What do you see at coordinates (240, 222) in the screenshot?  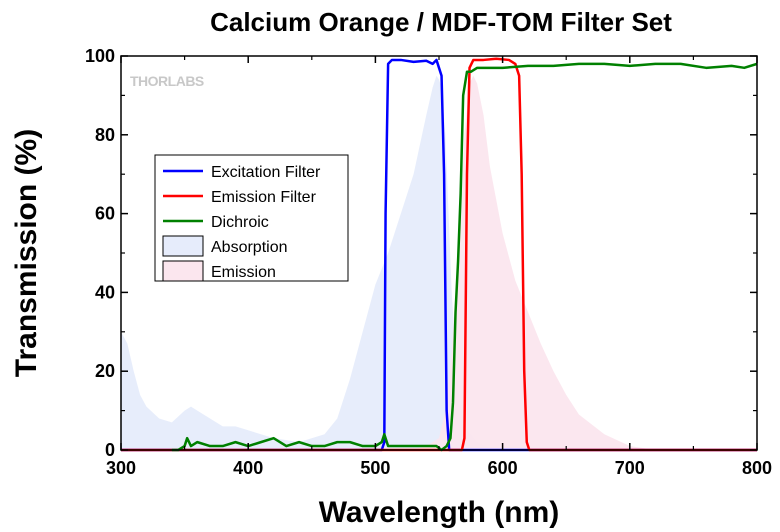 I see `legend-label-dichroic: Dichroic` at bounding box center [240, 222].